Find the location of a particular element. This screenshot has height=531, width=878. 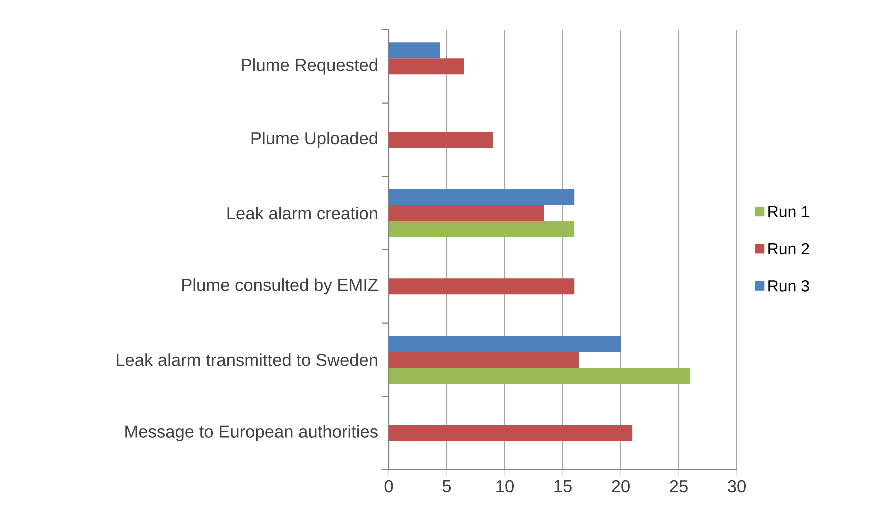

y-tick-label: Leak alarm transmitted to Sweden is located at coordinates (247, 360).